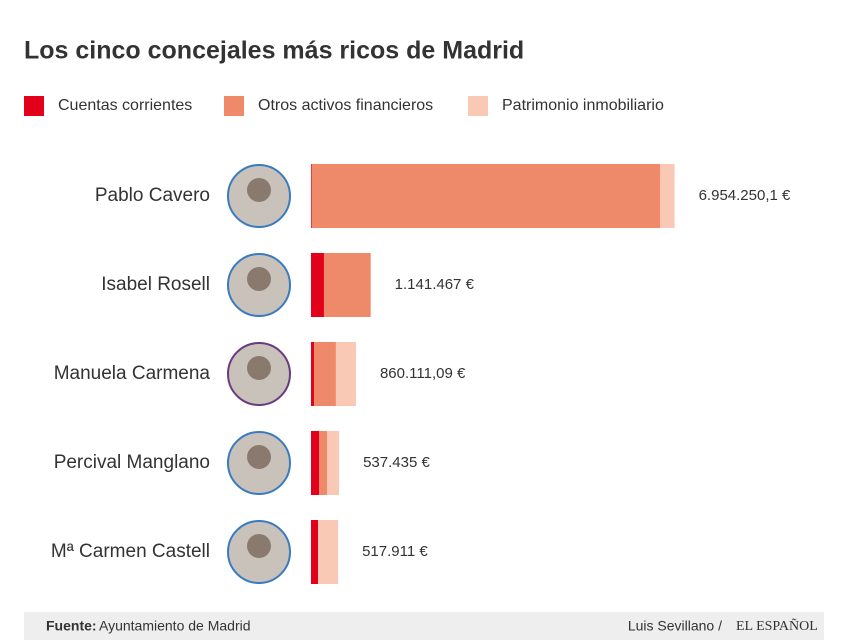 Image resolution: width=854 pixels, height=640 pixels. What do you see at coordinates (396, 462) in the screenshot?
I see `total-label: 537.435 €` at bounding box center [396, 462].